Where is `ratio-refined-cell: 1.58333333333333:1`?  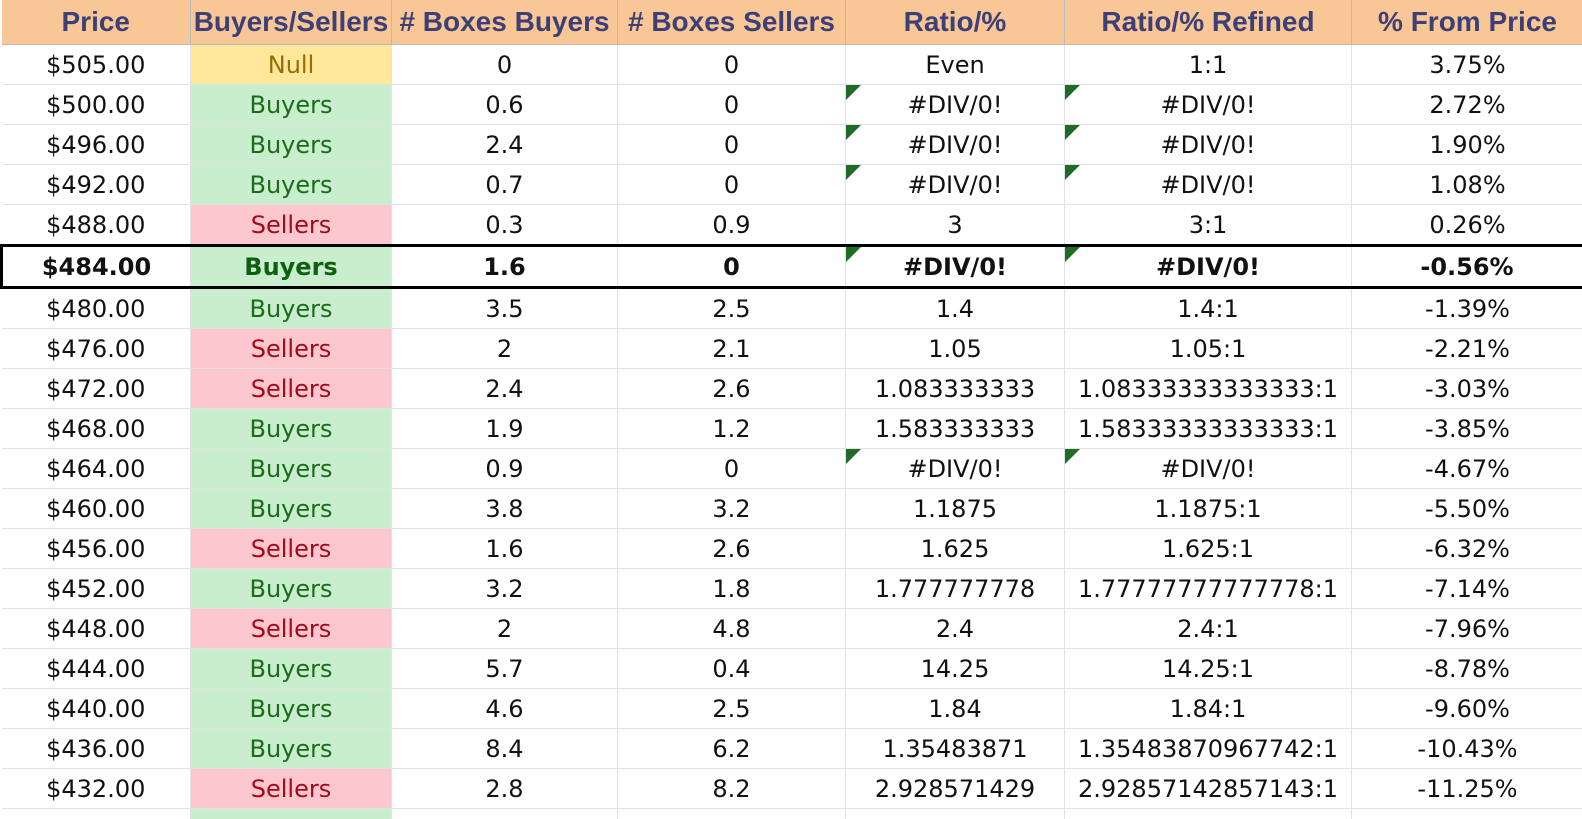 ratio-refined-cell: 1.58333333333333:1 is located at coordinates (1208, 429).